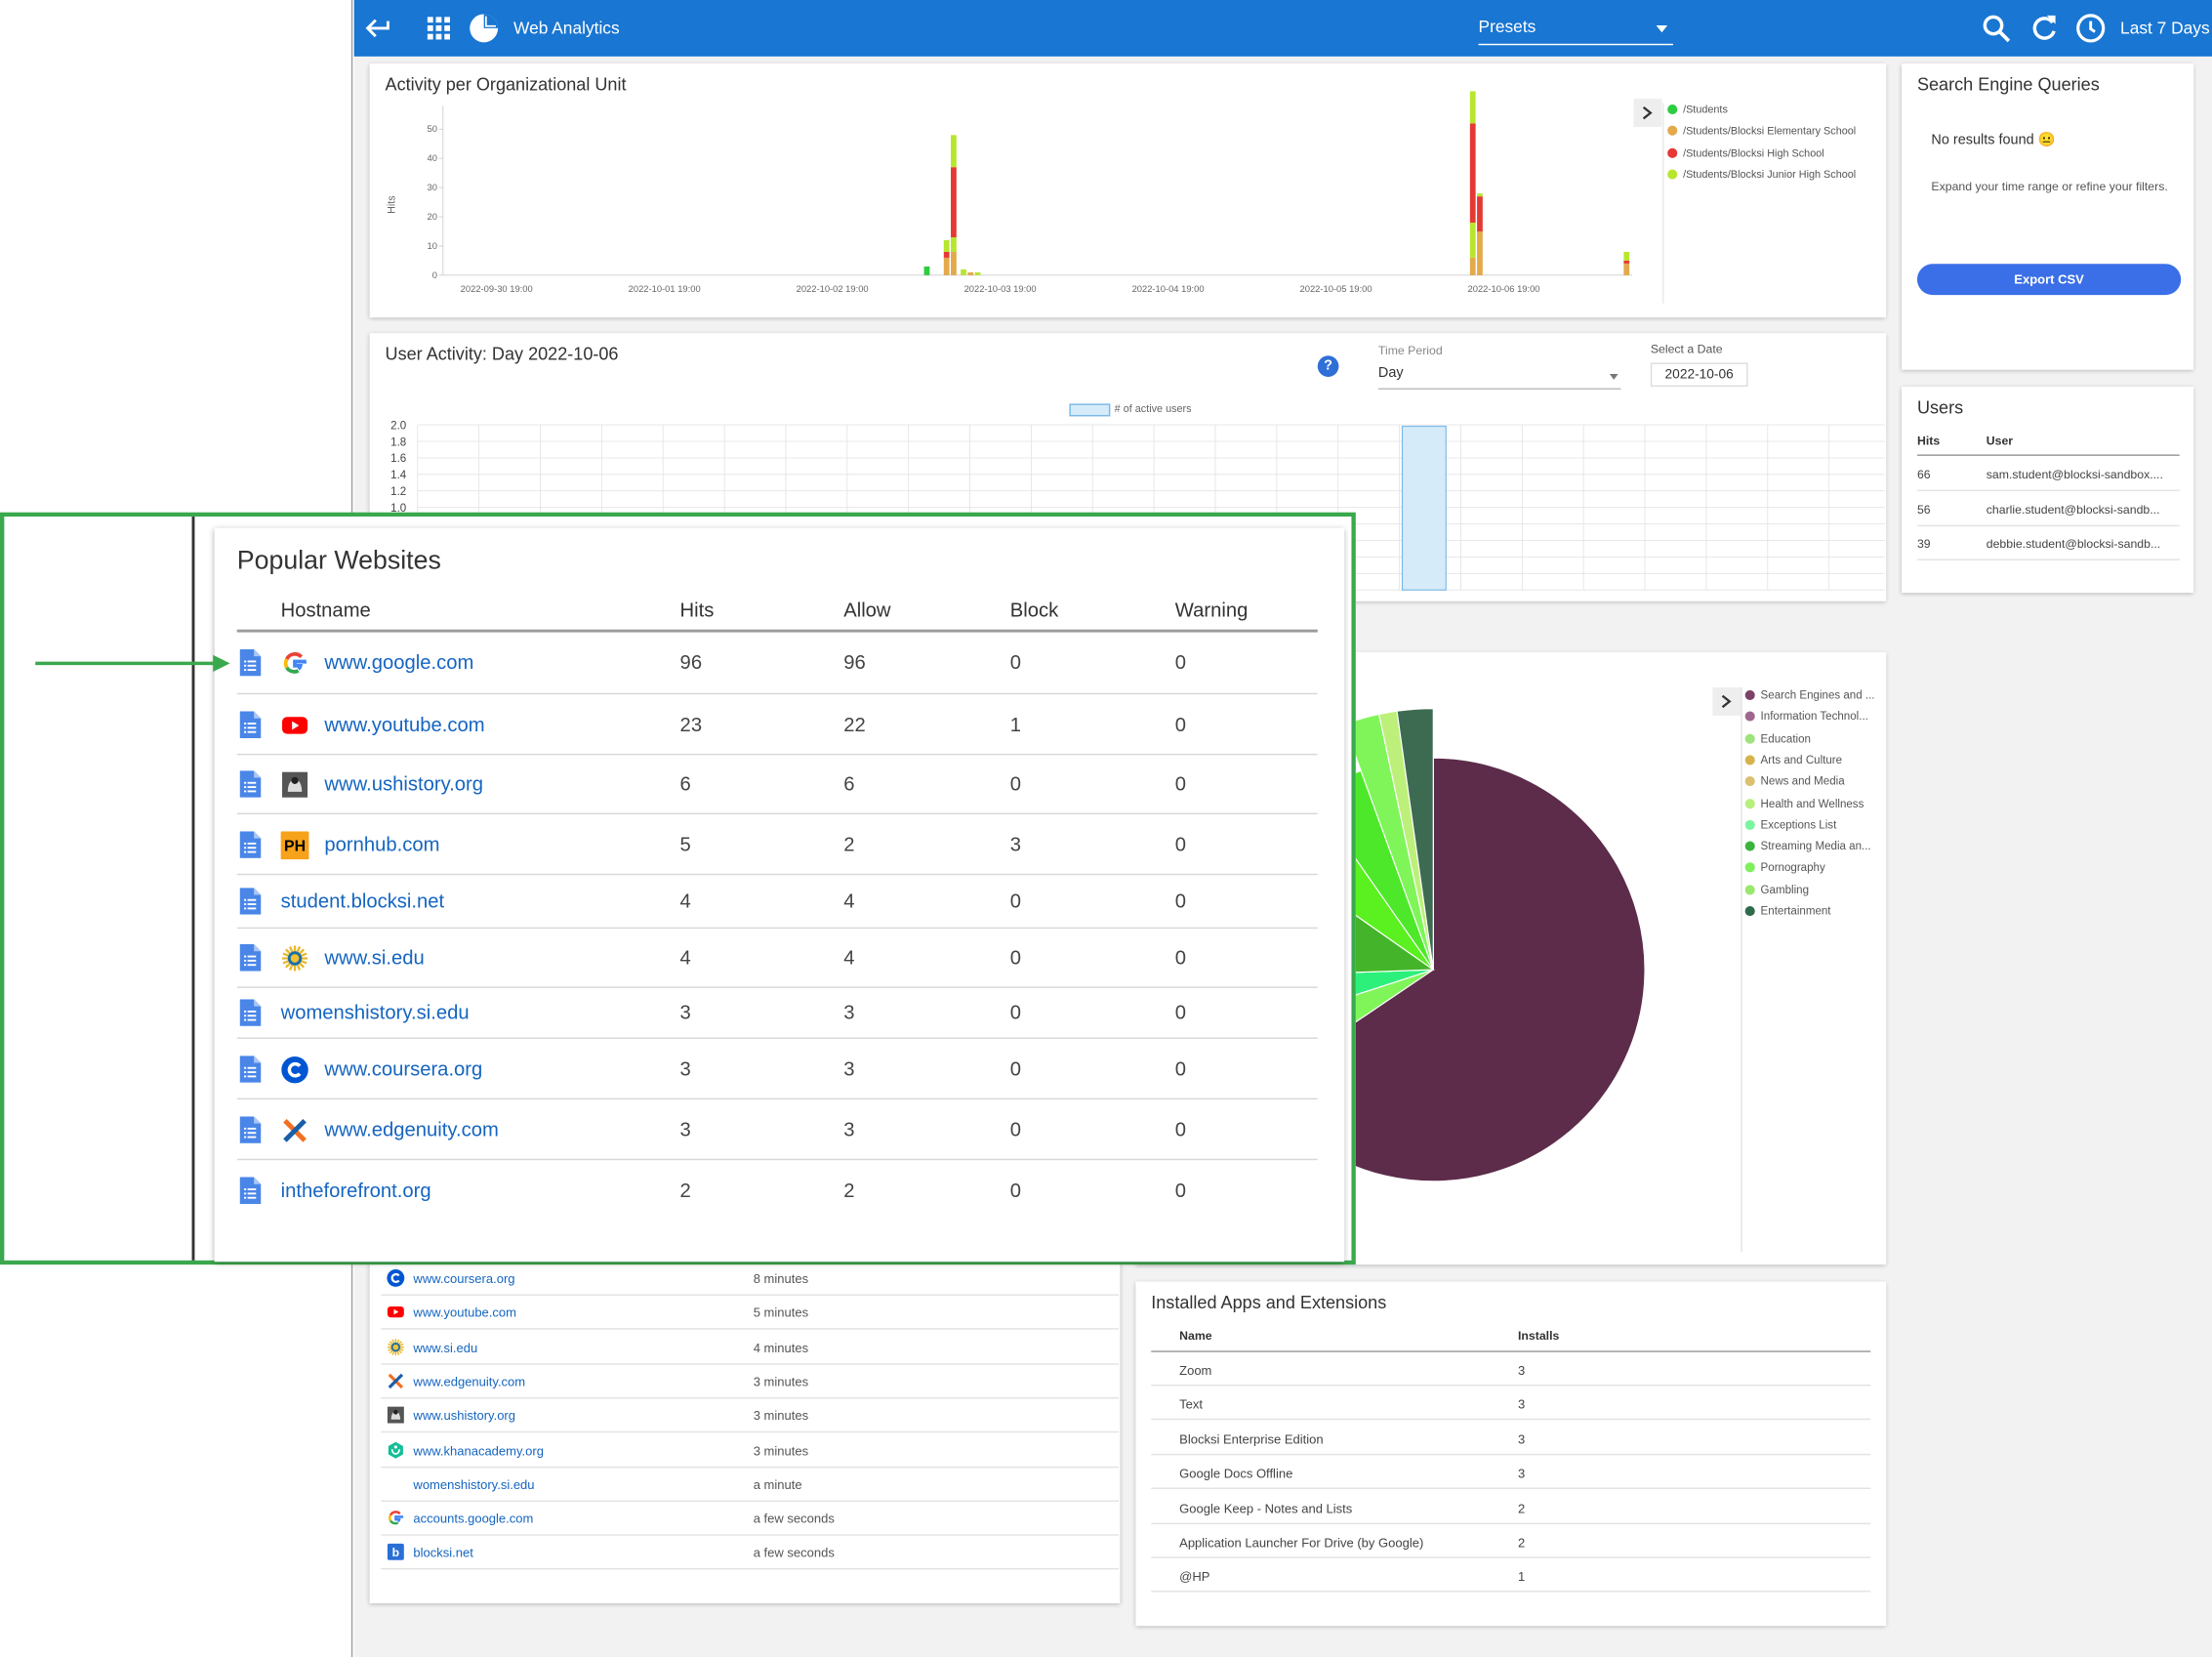 This screenshot has width=2212, height=1657. Describe the element at coordinates (403, 1068) in the screenshot. I see `hostname-link: www.coursera.org` at that location.